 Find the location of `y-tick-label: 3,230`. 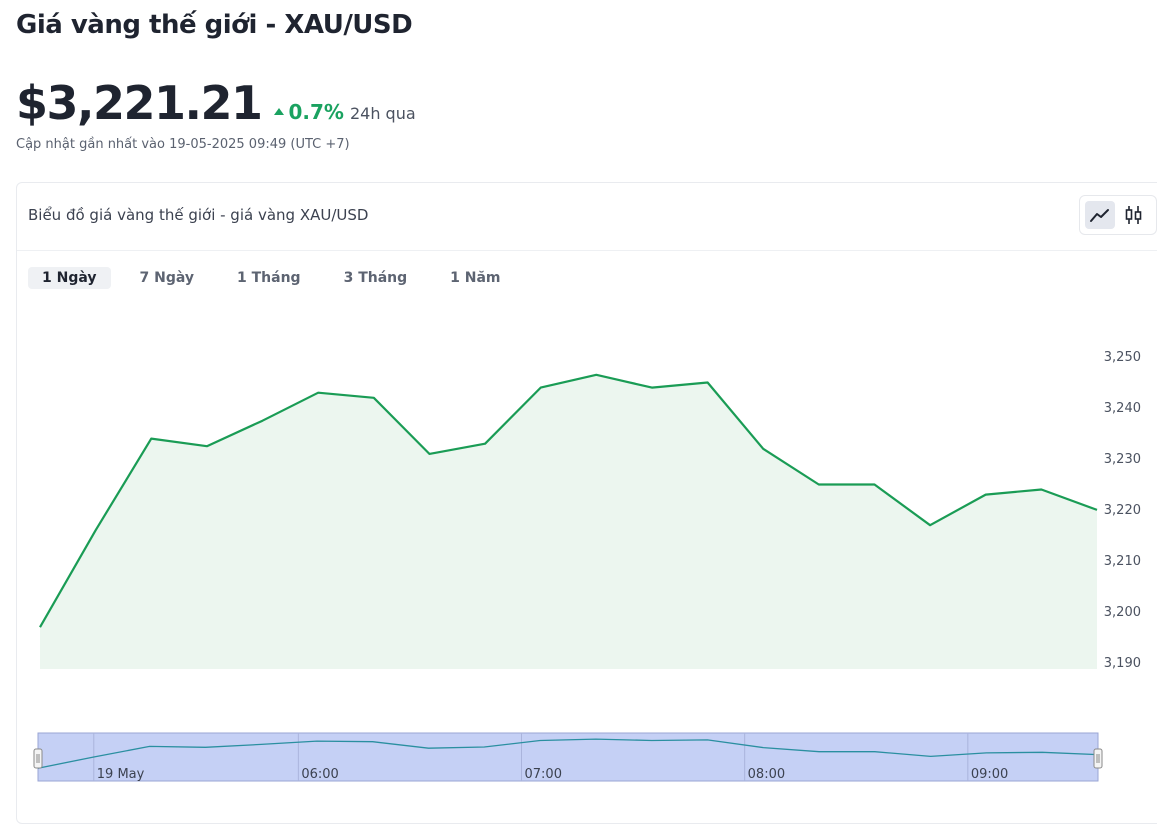

y-tick-label: 3,230 is located at coordinates (1122, 459).